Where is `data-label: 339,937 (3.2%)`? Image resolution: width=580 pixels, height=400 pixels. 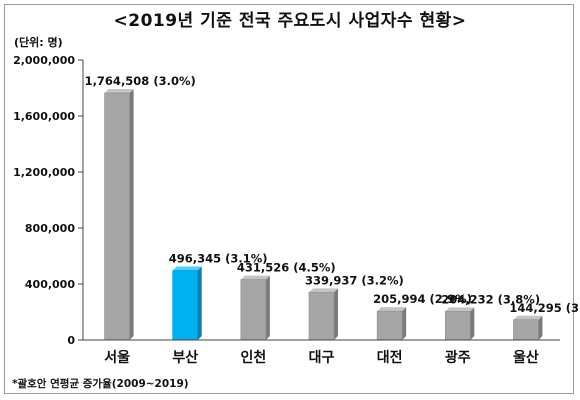
data-label: 339,937 (3.2%) is located at coordinates (354, 280).